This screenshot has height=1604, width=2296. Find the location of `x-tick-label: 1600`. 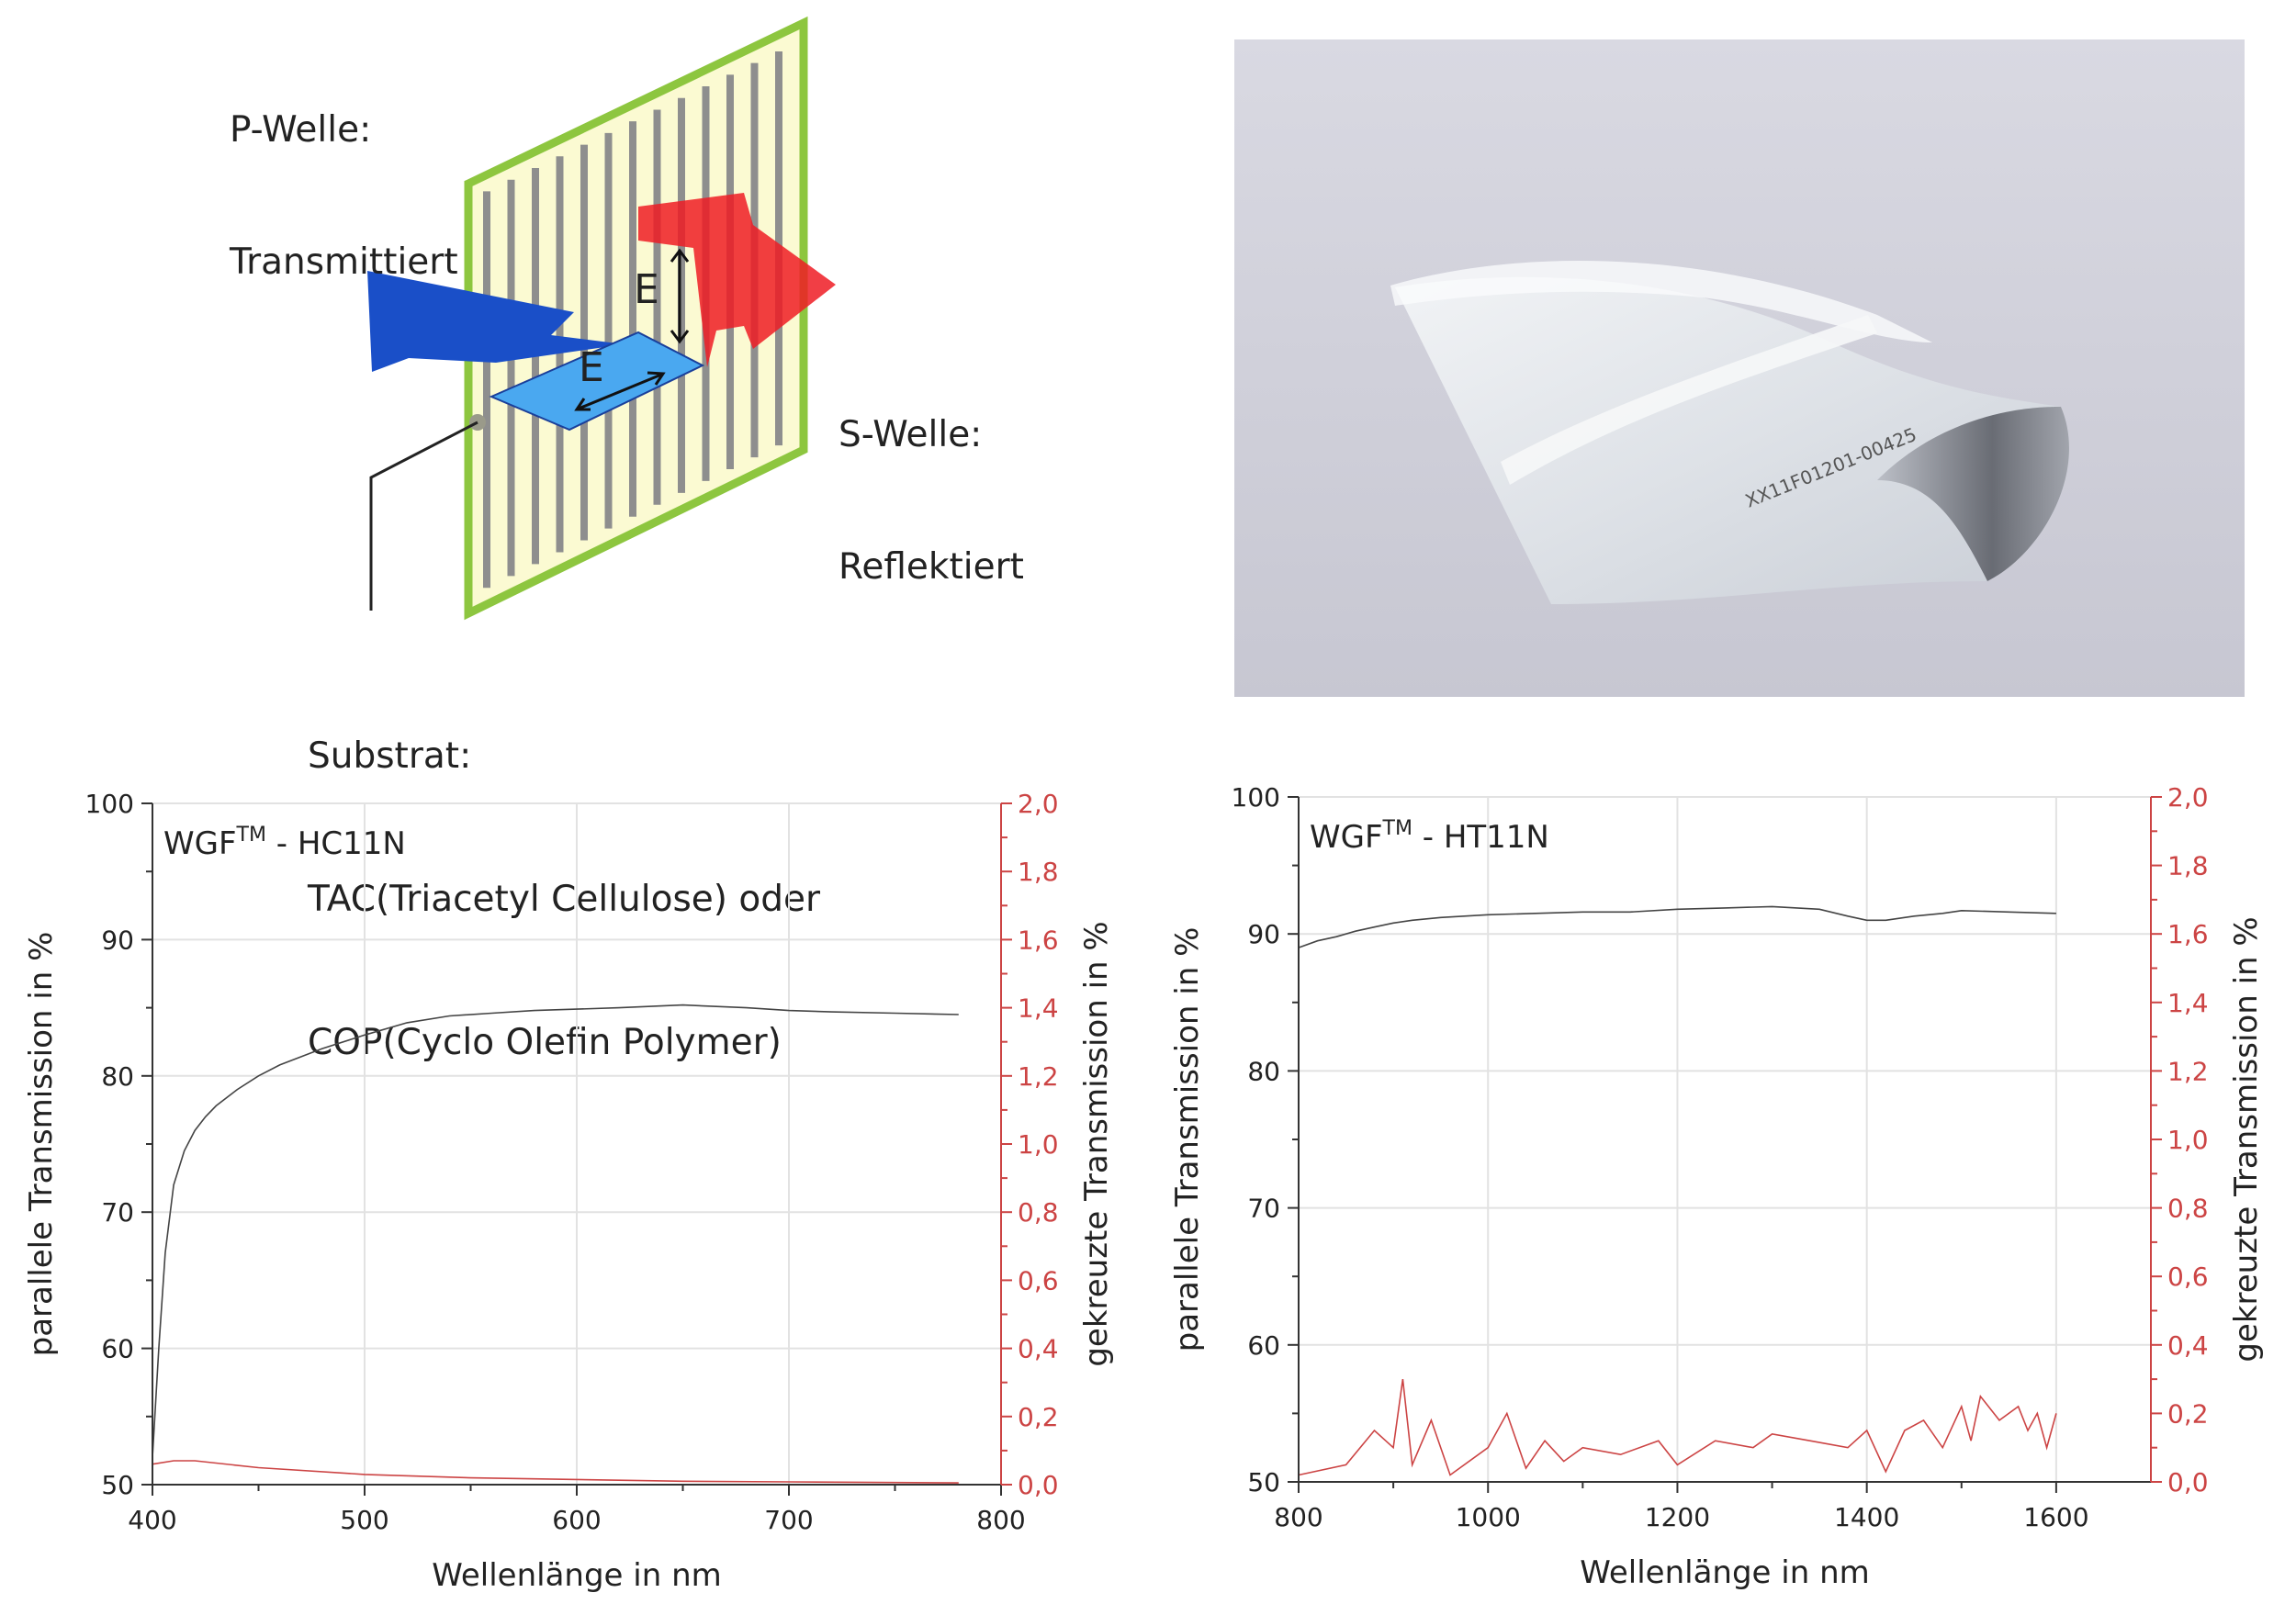

x-tick-label: 1600 is located at coordinates (2055, 1517).